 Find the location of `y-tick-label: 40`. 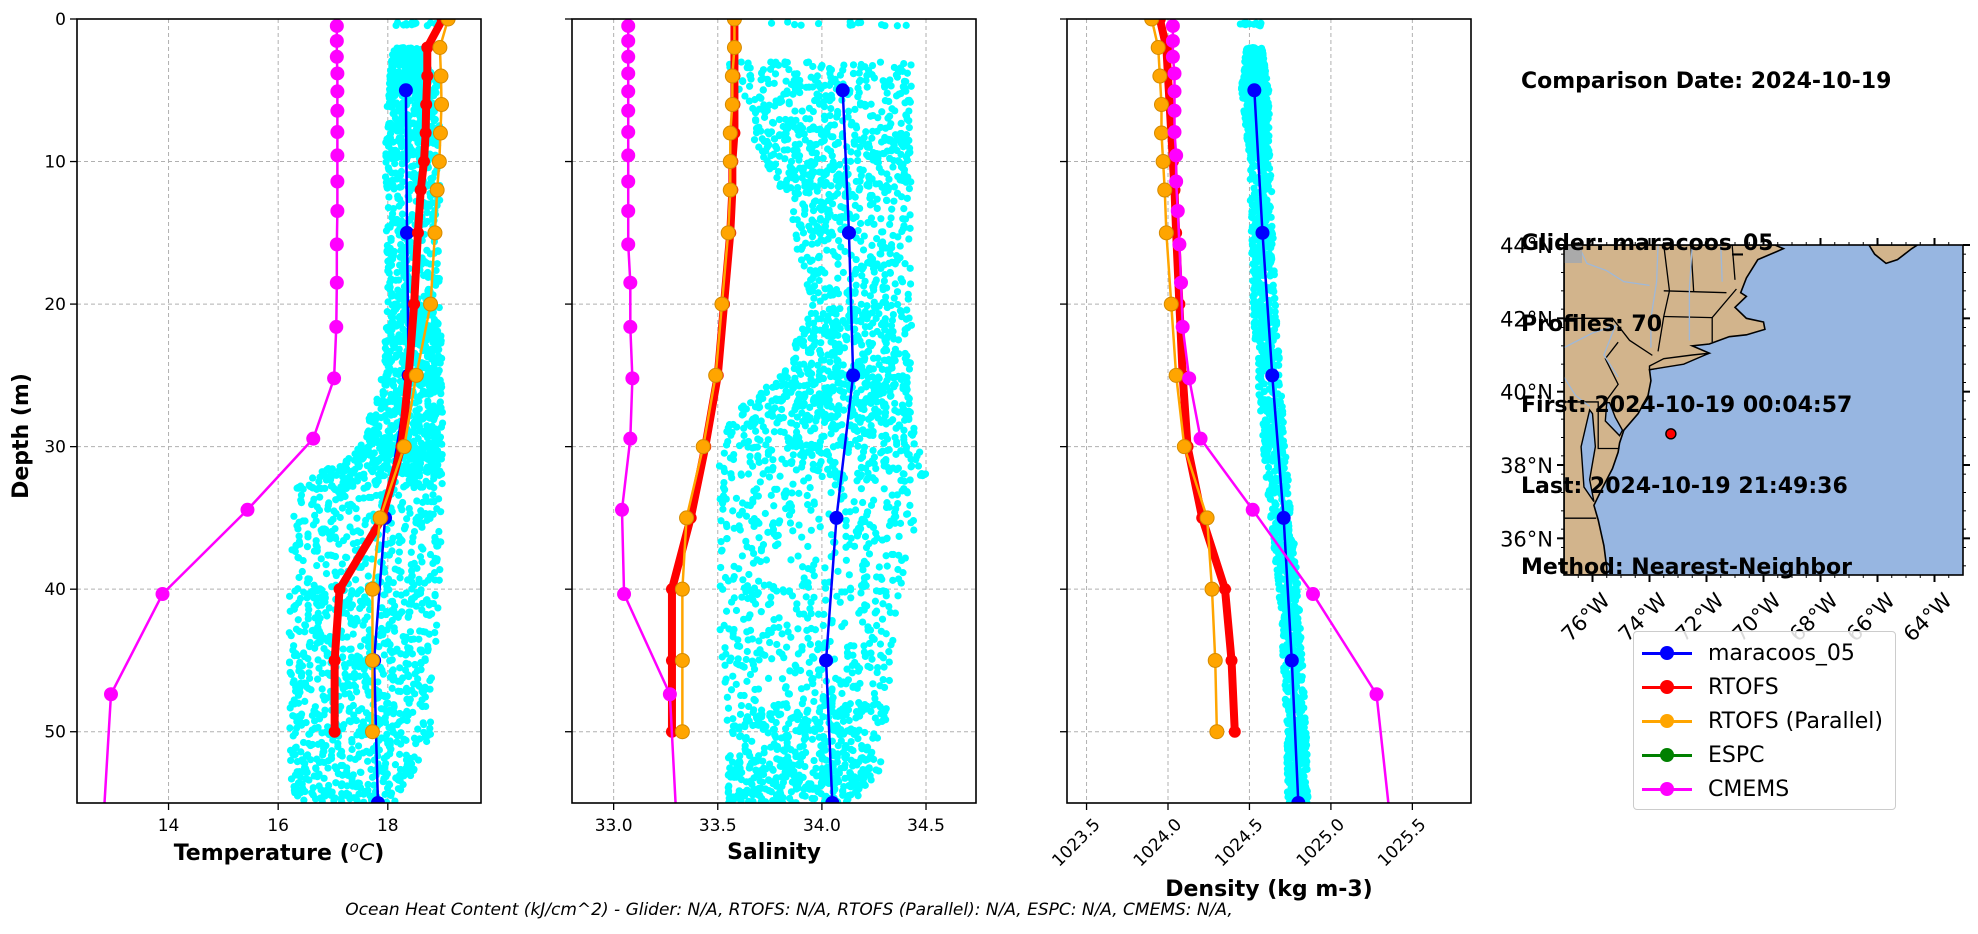

y-tick-label: 40 is located at coordinates (55, 590).